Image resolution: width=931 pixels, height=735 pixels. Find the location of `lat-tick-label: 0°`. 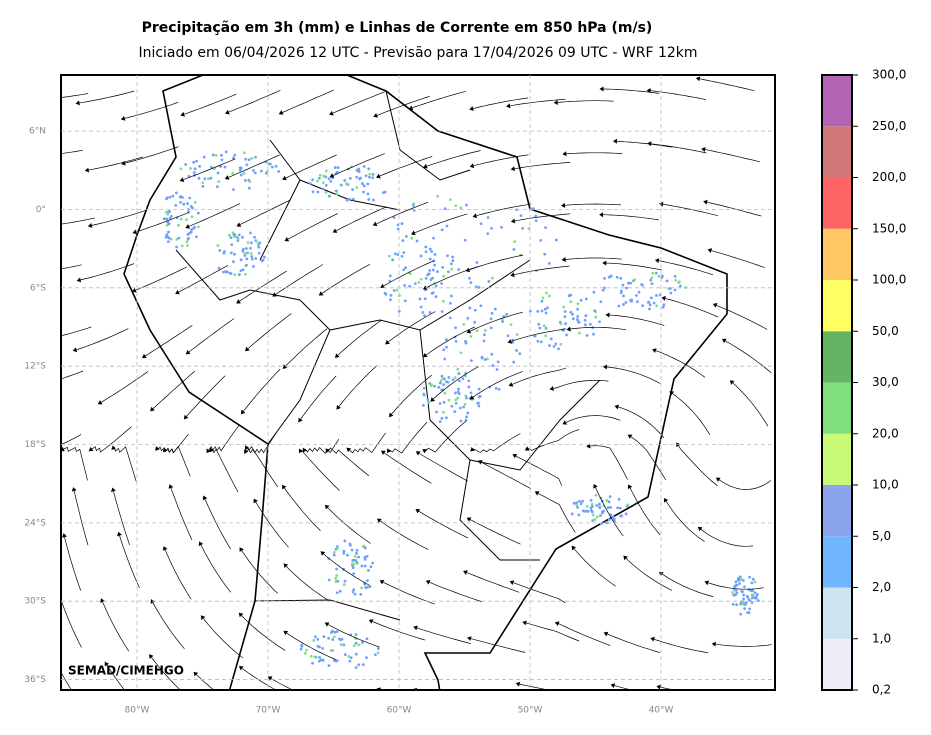

lat-tick-label: 0° is located at coordinates (41, 210).